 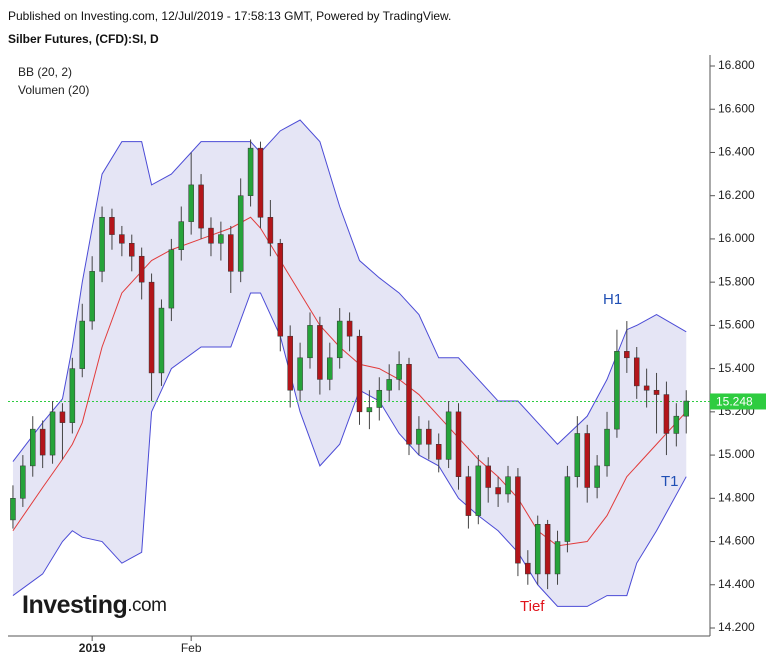 I want to click on last-price-box, so click(x=738, y=401).